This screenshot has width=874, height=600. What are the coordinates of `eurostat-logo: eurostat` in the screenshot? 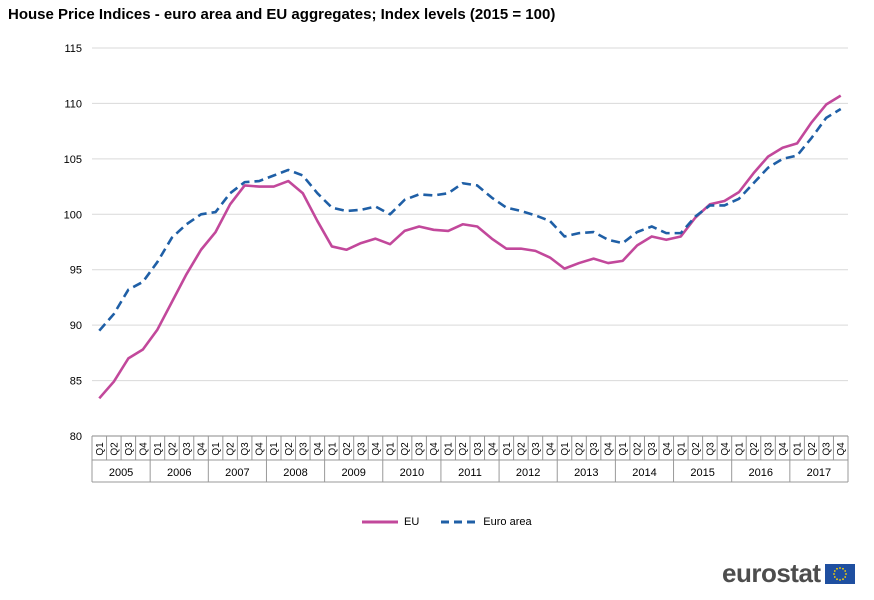 It's located at (788, 573).